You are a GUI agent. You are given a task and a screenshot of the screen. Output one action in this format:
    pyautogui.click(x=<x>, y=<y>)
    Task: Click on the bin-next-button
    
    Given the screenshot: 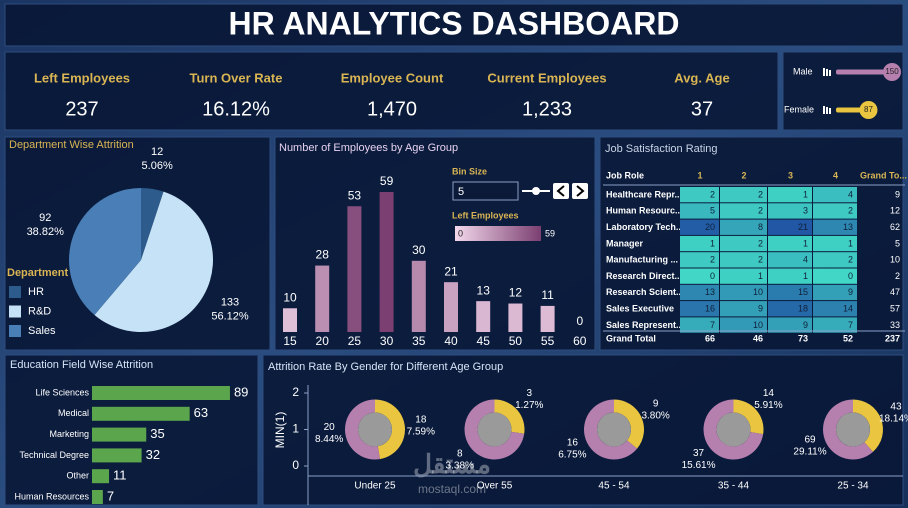 What is the action you would take?
    pyautogui.click(x=580, y=191)
    